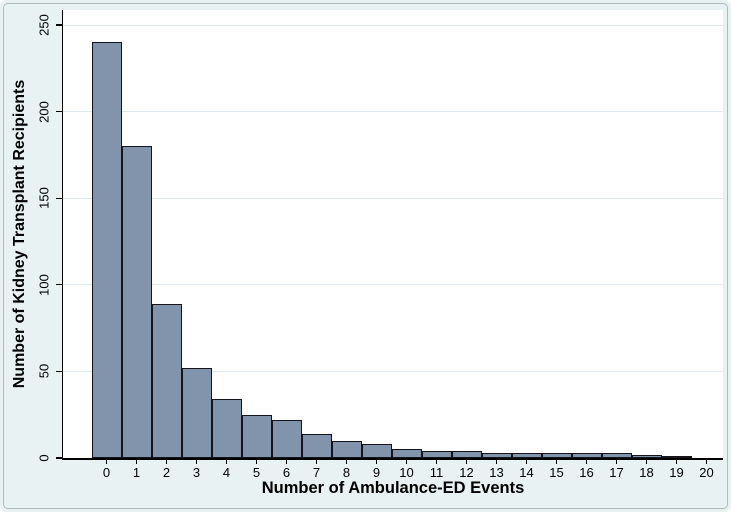 The image size is (731, 512). Describe the element at coordinates (62, 235) in the screenshot. I see `y-axis-line` at that location.